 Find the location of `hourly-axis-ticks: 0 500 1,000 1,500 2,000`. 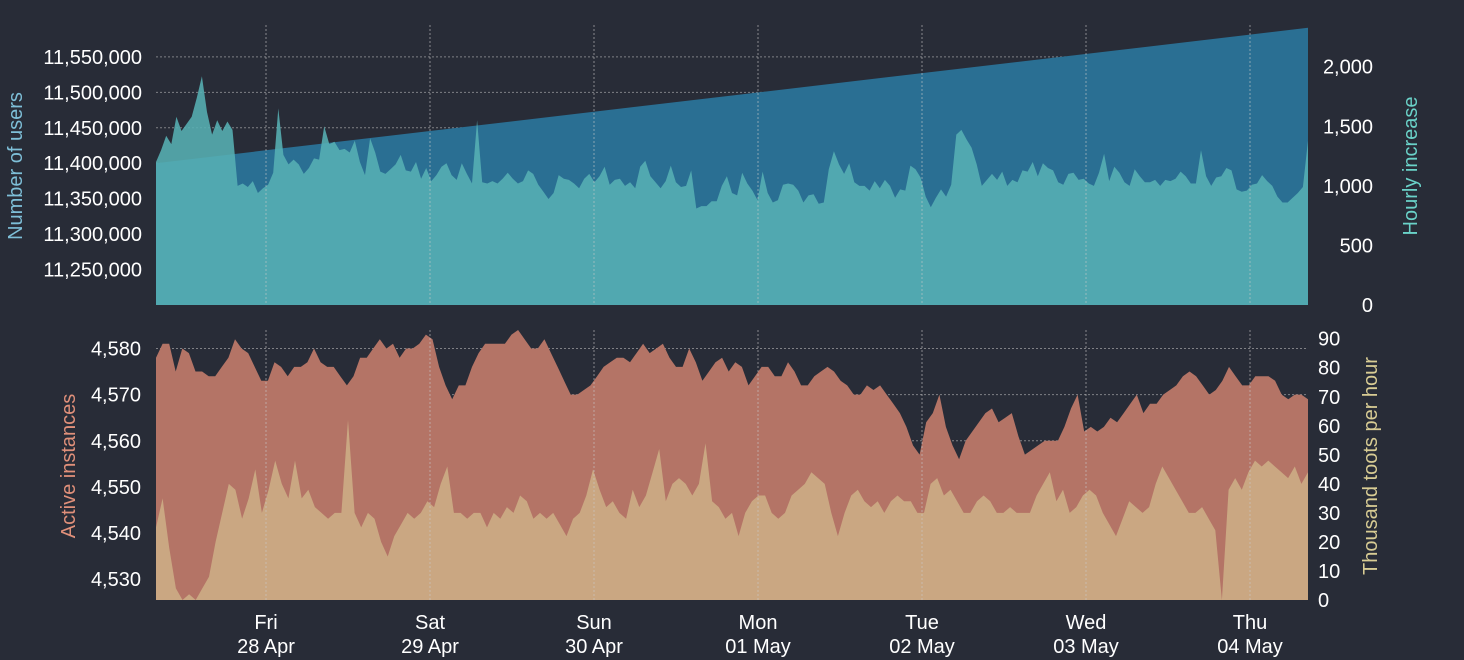

hourly-axis-ticks: 0 500 1,000 1,500 2,000 is located at coordinates (1348, 187).